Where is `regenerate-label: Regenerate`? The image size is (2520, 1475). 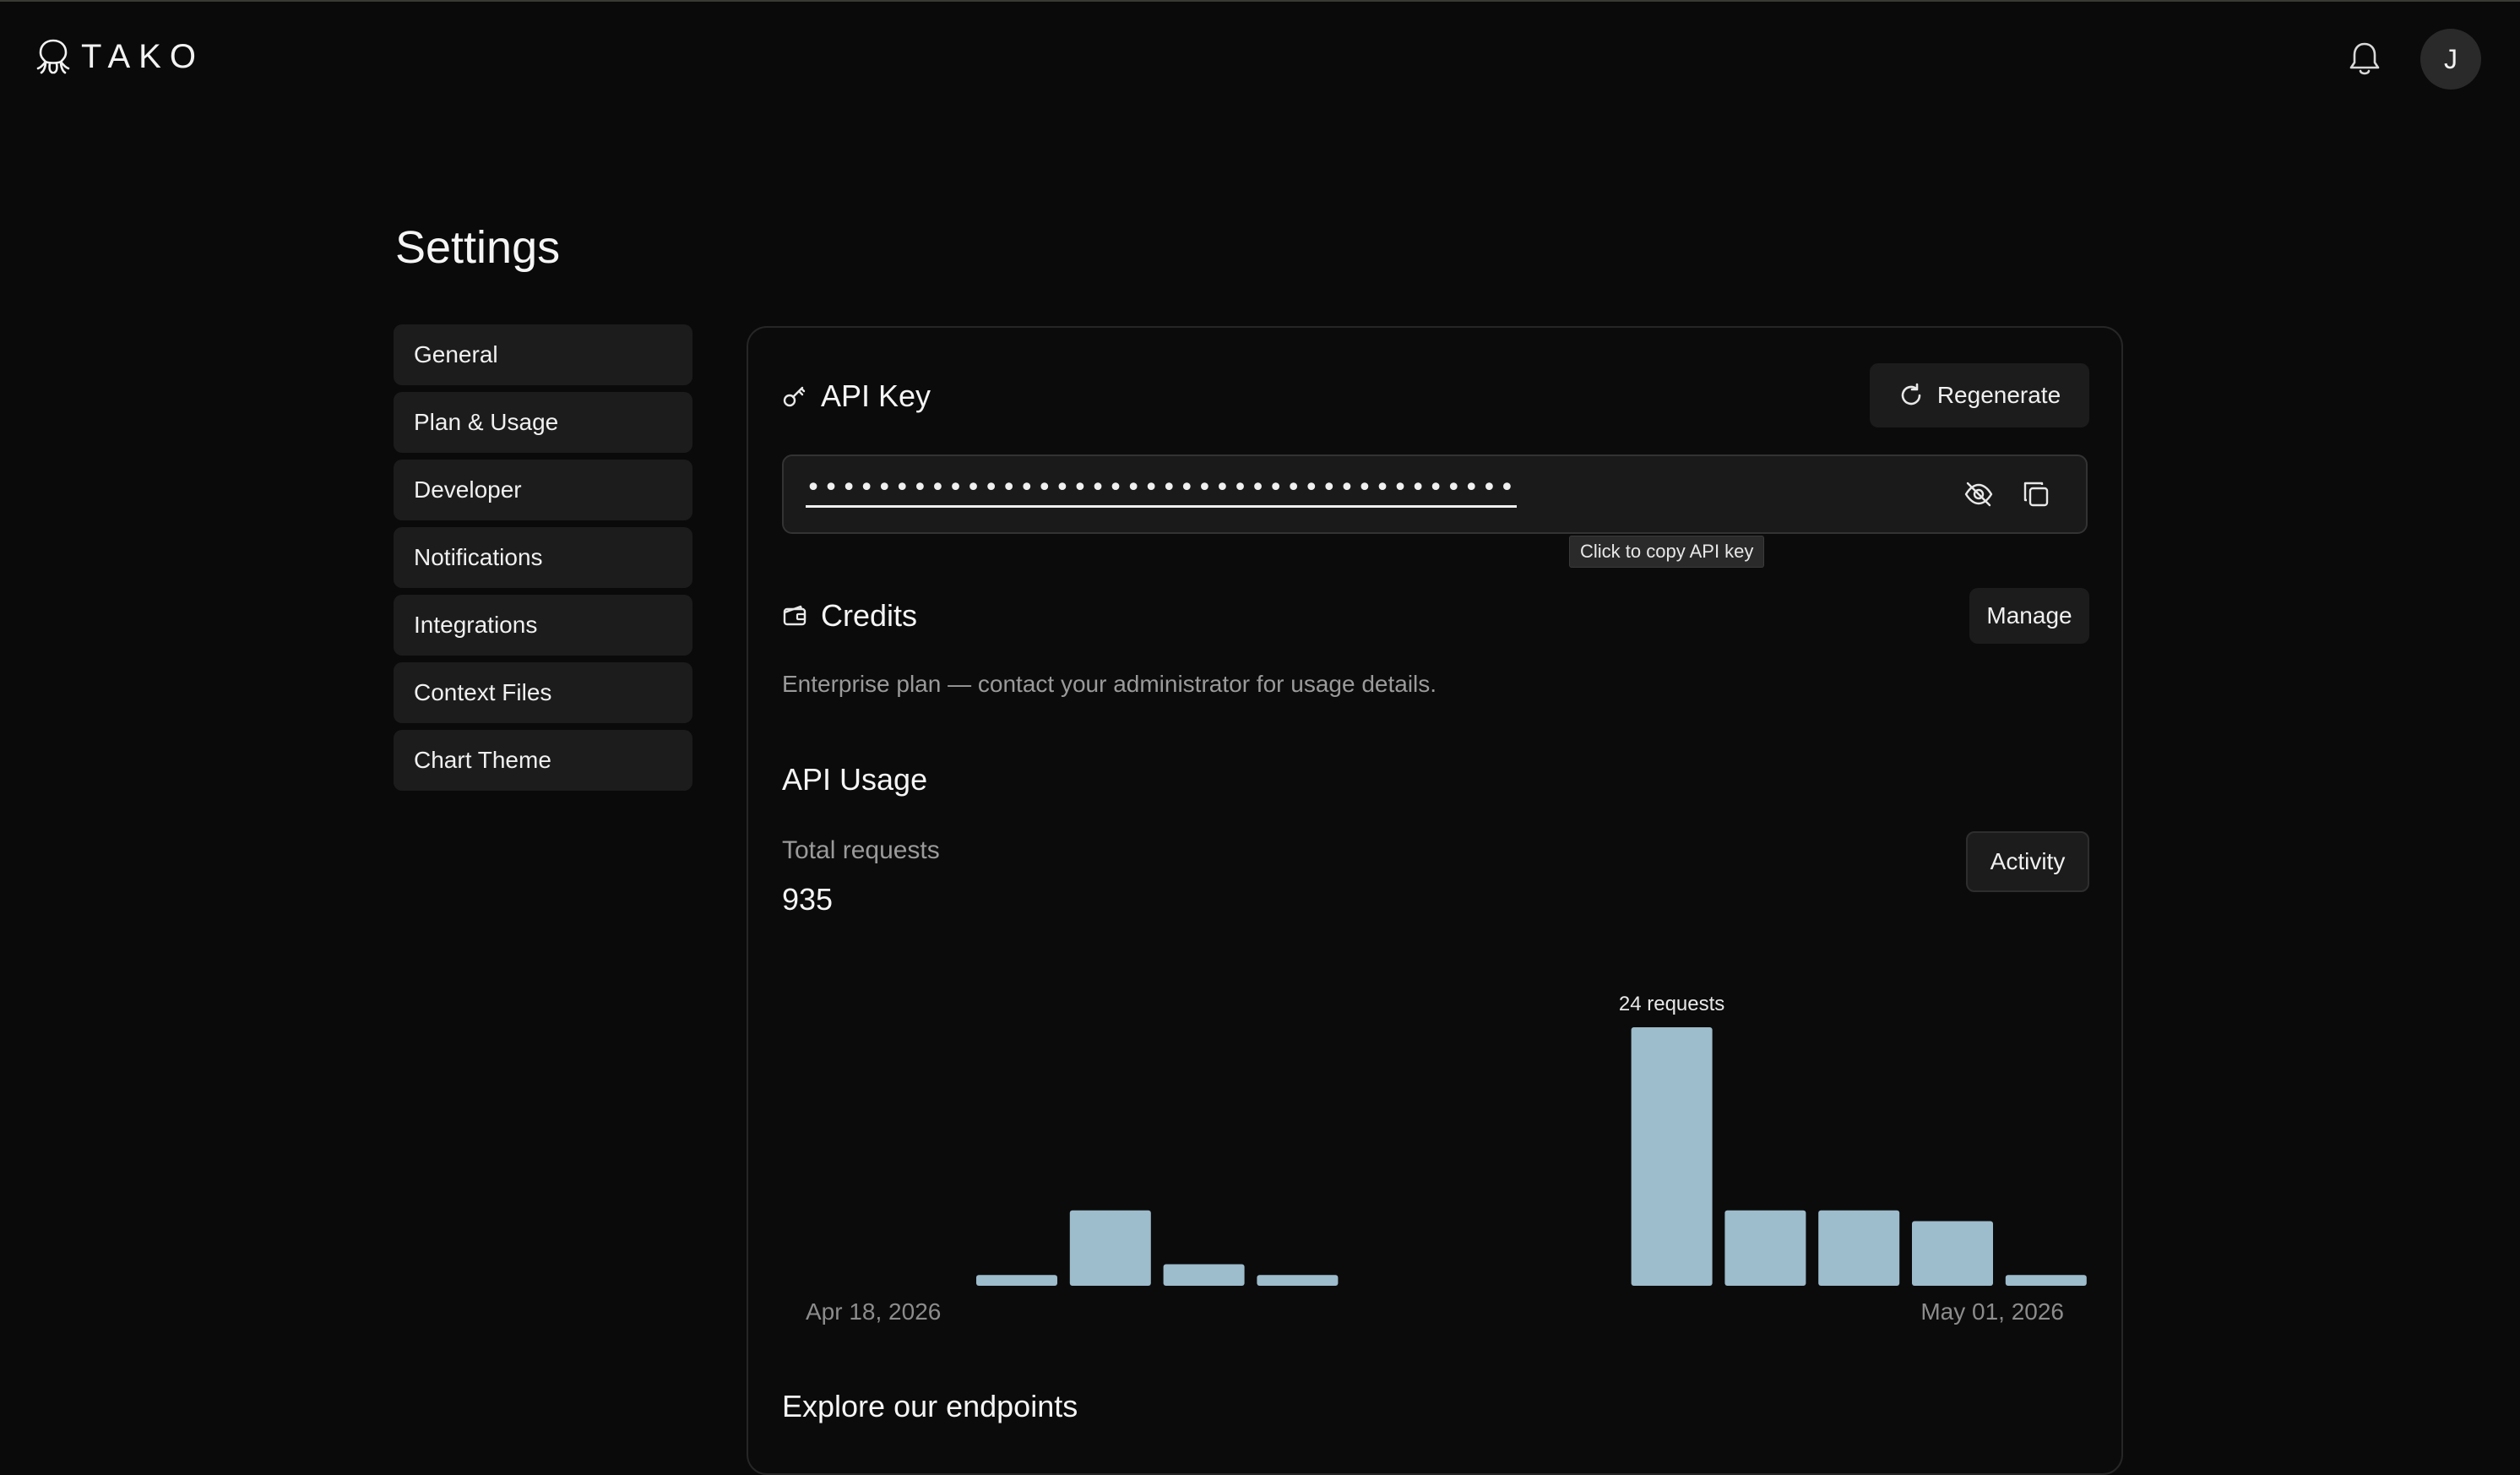
regenerate-label: Regenerate is located at coordinates (1998, 395).